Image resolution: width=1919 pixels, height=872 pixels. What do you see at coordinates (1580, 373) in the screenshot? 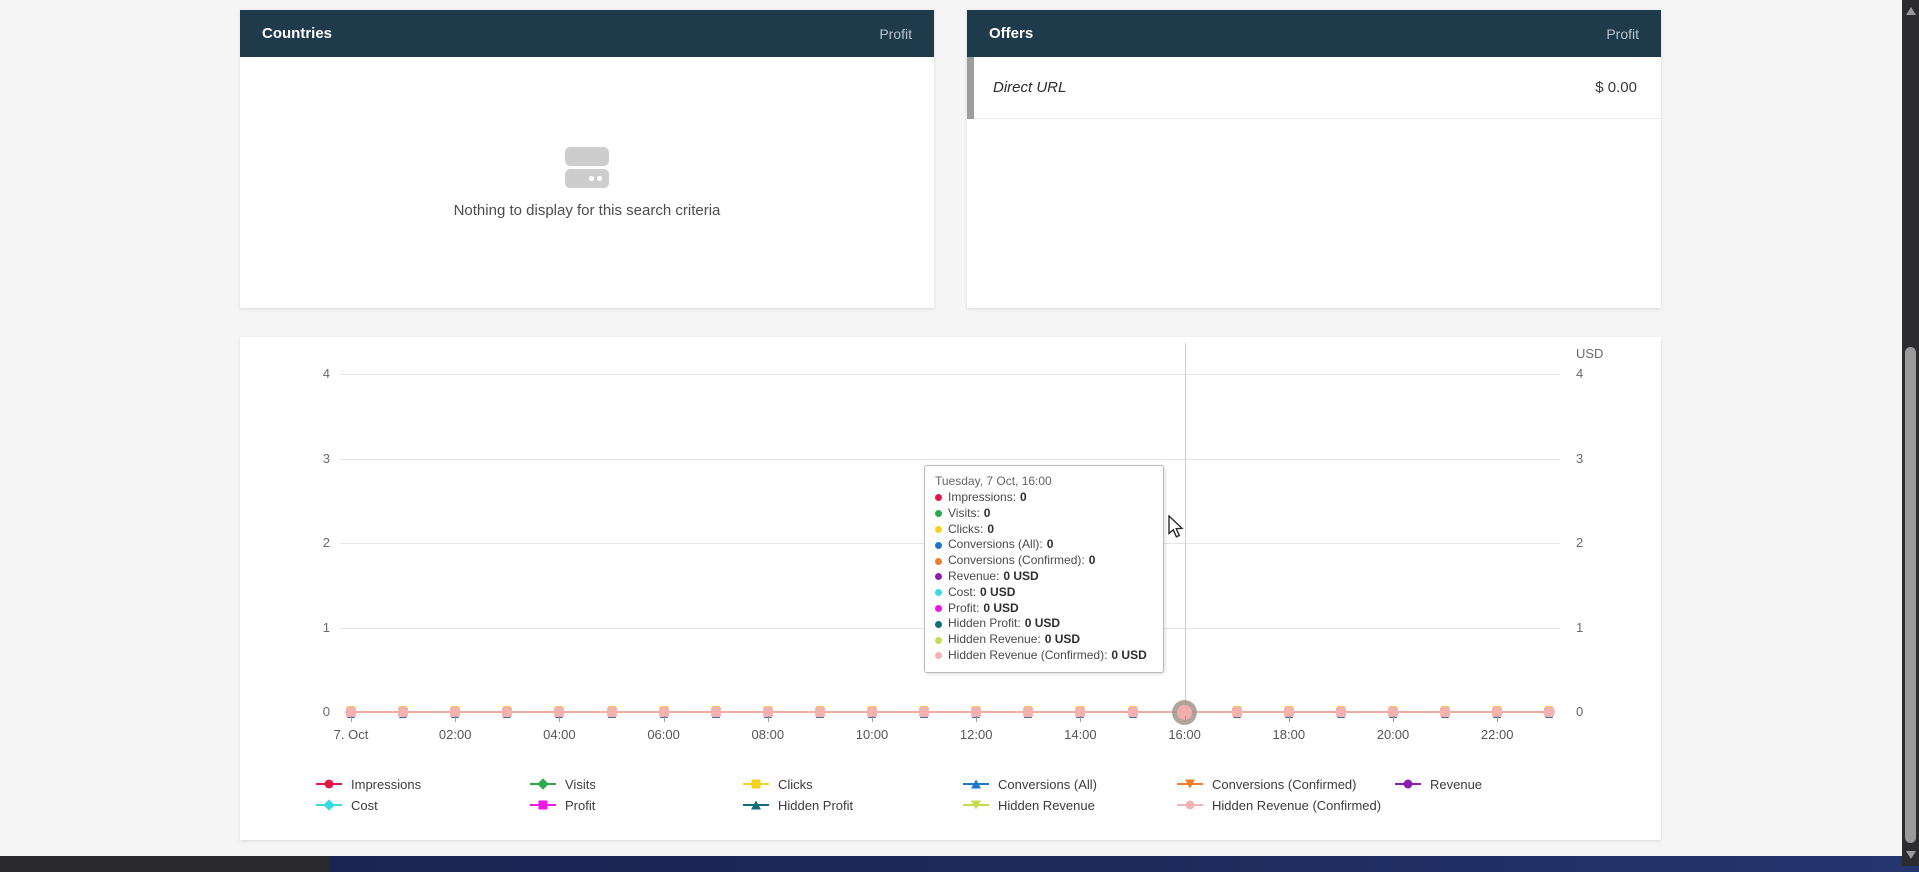
I see `y-axis-tick-label-right: 4` at bounding box center [1580, 373].